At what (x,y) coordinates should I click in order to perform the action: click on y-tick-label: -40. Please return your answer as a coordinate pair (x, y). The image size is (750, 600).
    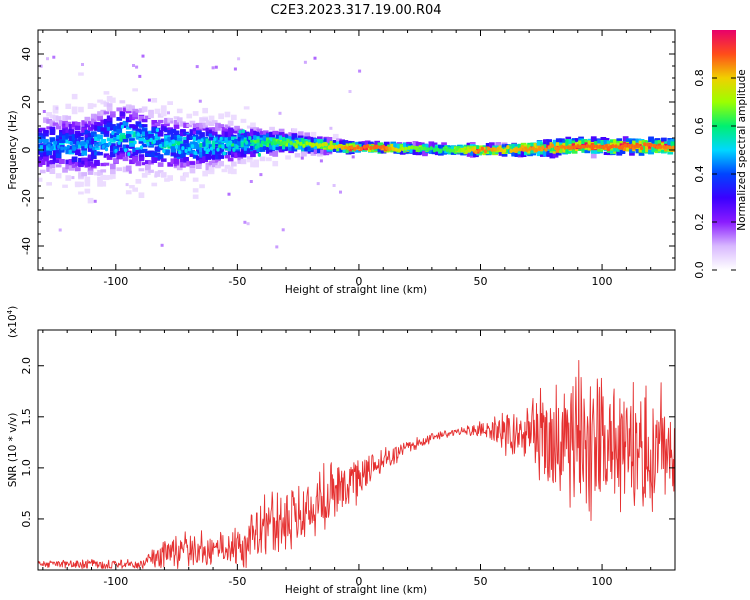
    Looking at the image, I should click on (26, 246).